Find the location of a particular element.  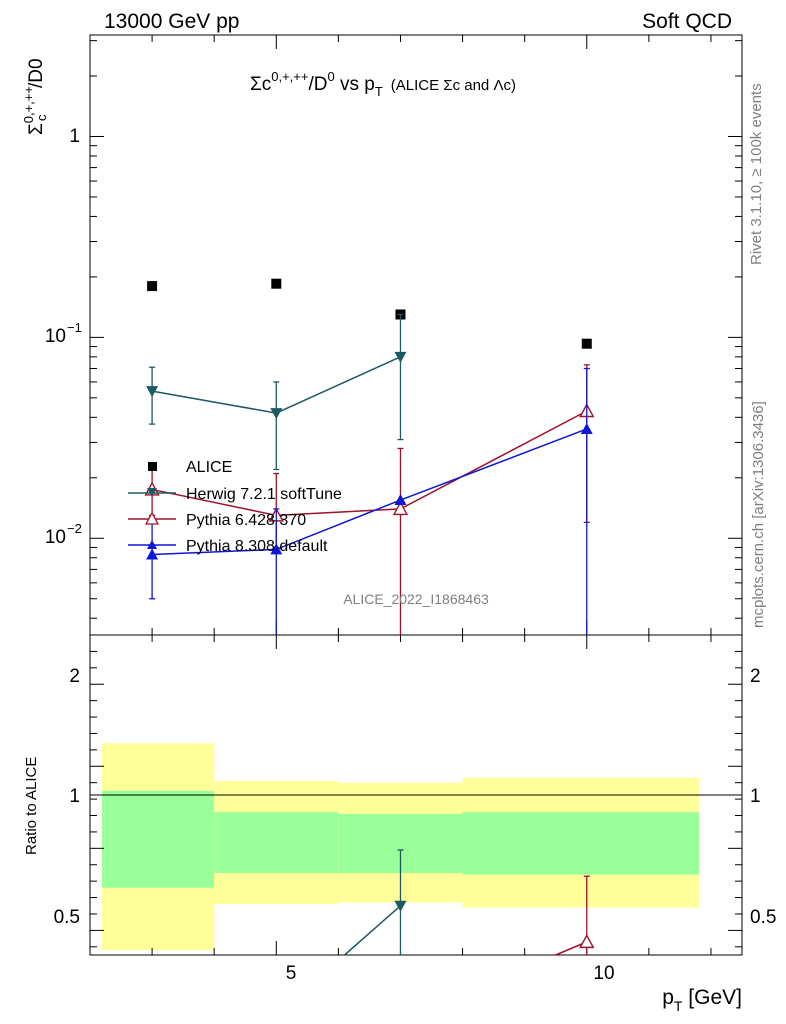

legend-pythia8-marker is located at coordinates (152, 544).